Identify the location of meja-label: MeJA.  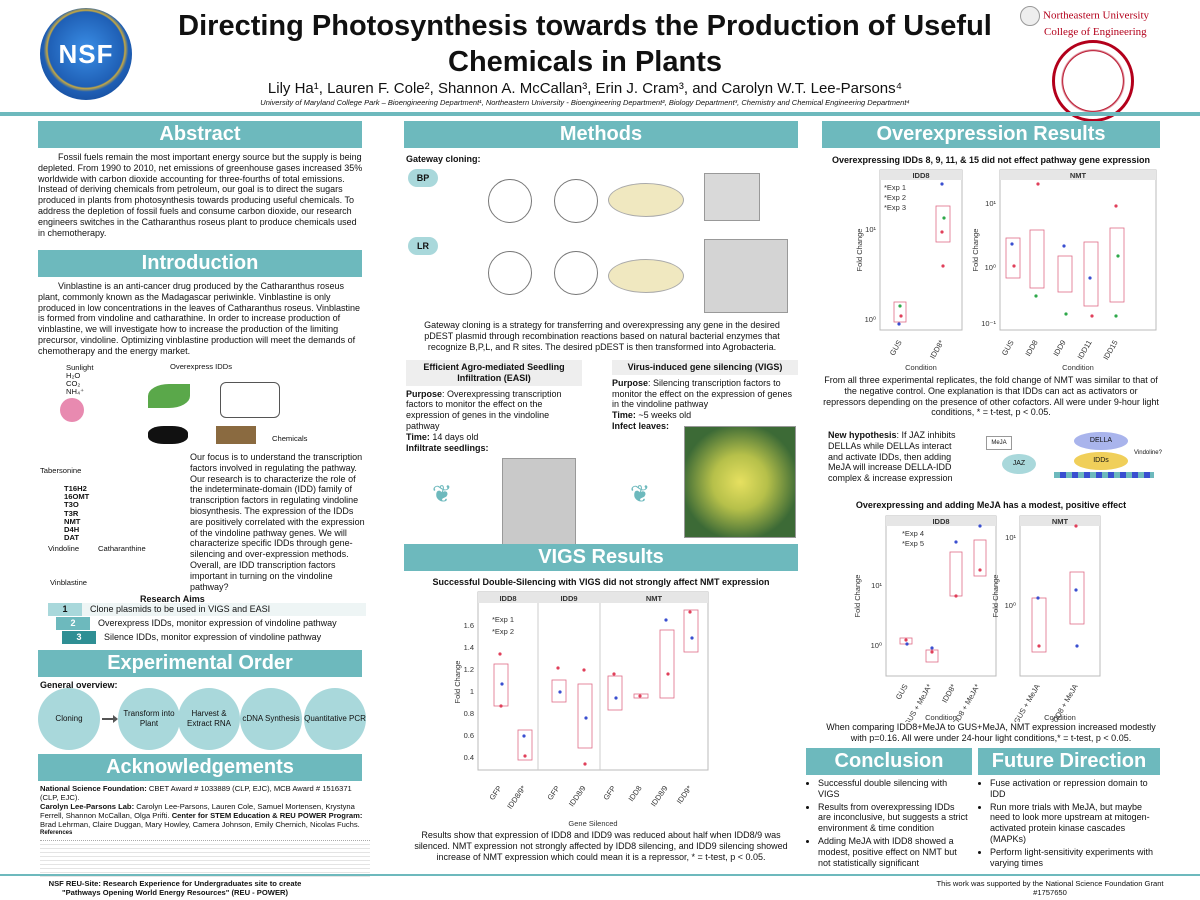
(999, 443).